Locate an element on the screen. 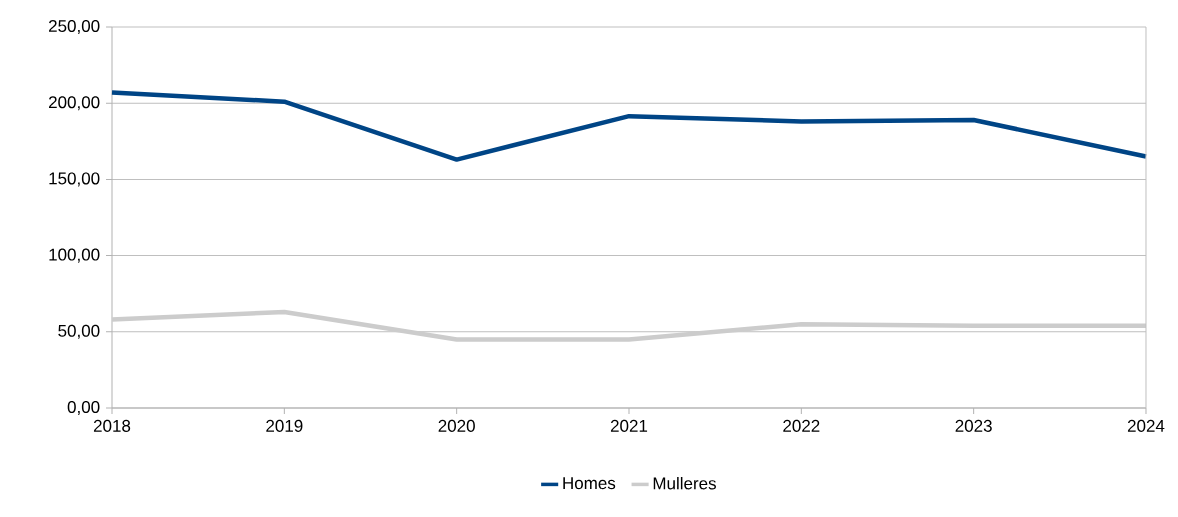 The image size is (1178, 517). x-tick-label: 2020 is located at coordinates (456, 425).